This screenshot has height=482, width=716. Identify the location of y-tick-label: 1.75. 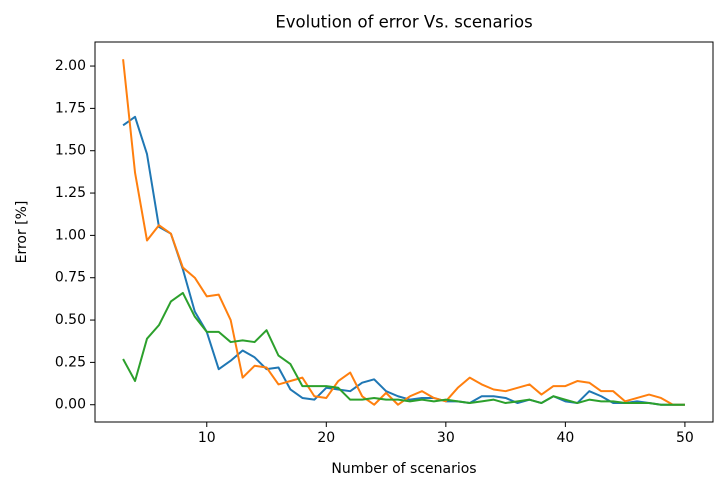
(70, 108).